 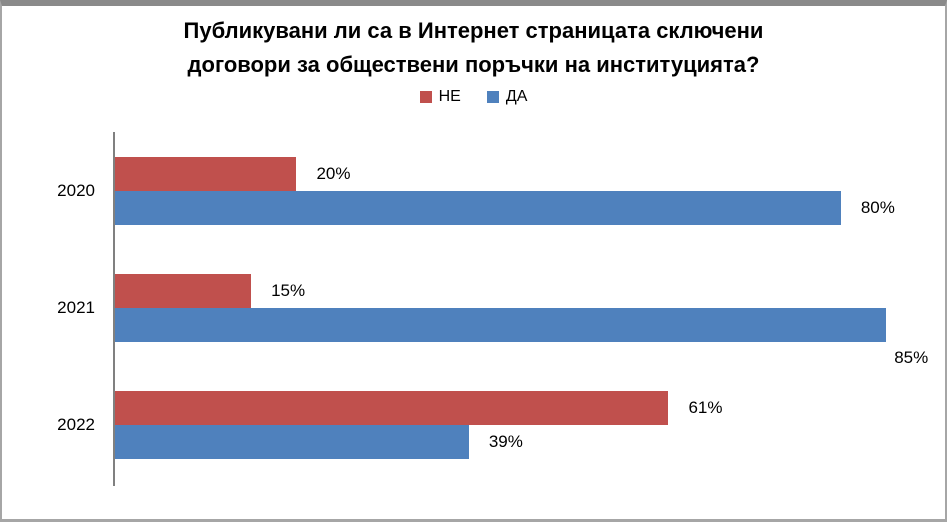 What do you see at coordinates (76, 190) in the screenshot?
I see `category-label-2020: 2020` at bounding box center [76, 190].